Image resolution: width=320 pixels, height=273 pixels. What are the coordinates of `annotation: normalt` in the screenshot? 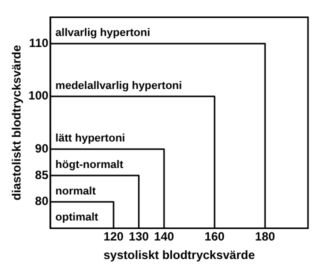 It's located at (75, 191).